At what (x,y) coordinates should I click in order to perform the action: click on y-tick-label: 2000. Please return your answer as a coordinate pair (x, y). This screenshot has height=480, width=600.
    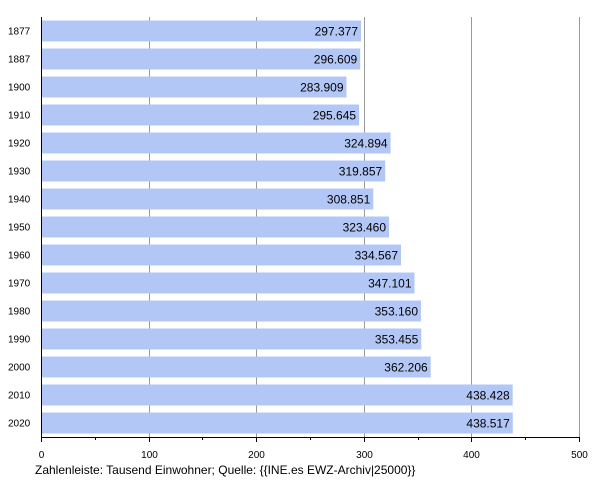
    Looking at the image, I should click on (19, 368).